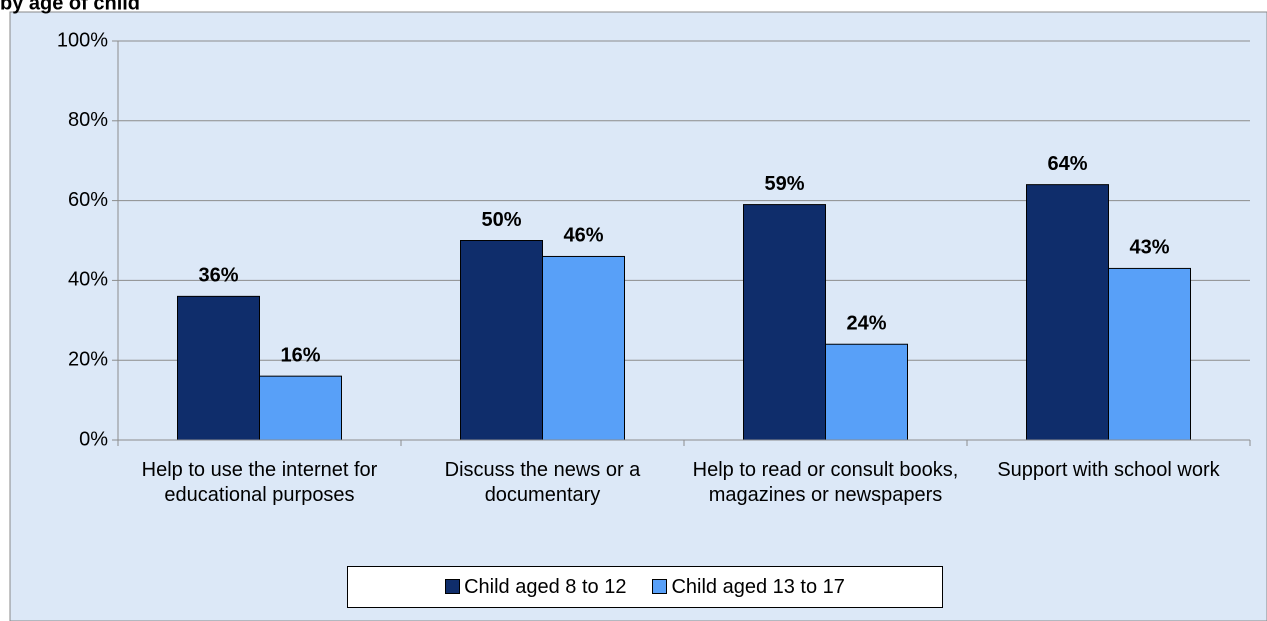  What do you see at coordinates (1108, 470) in the screenshot?
I see `x-tick-label: Support with school work` at bounding box center [1108, 470].